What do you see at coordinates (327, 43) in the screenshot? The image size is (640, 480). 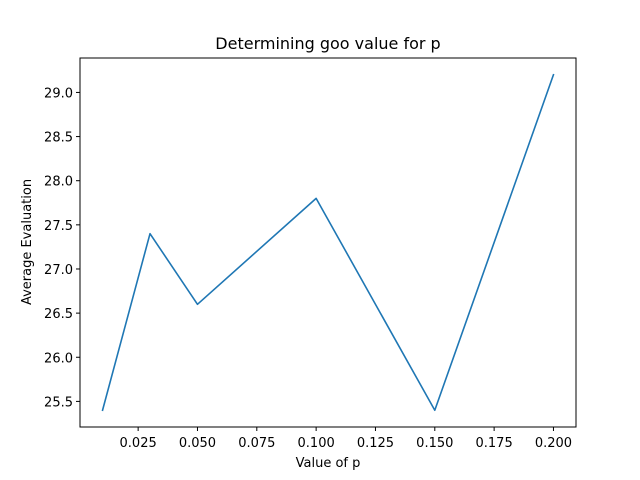 I see `chart-title: Determining goo value for p` at bounding box center [327, 43].